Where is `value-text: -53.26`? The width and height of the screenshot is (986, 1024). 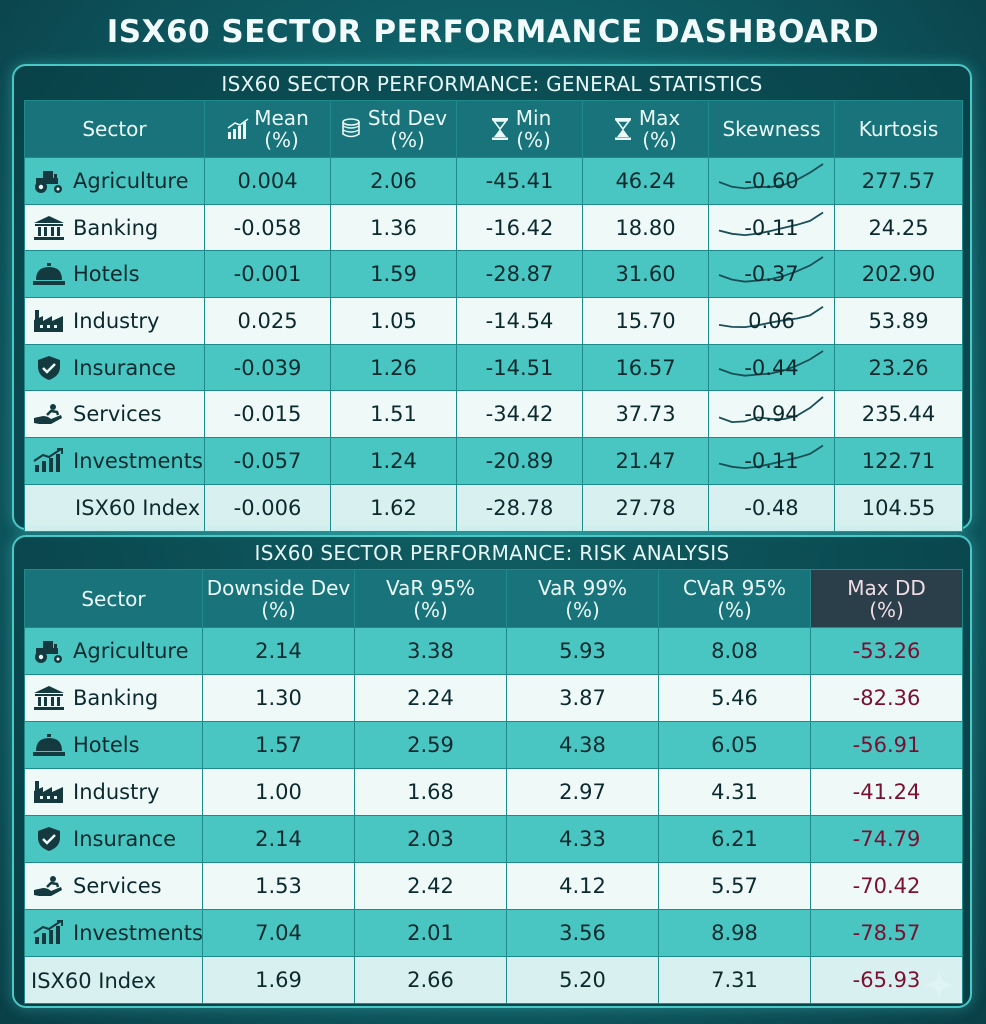
value-text: -53.26 is located at coordinates (886, 651).